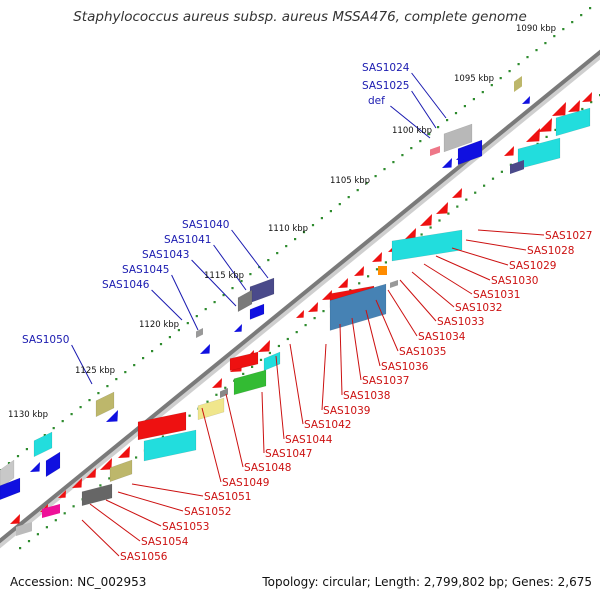 The width and height of the screenshot is (600, 600). Describe the element at coordinates (165, 542) in the screenshot. I see `gene-label-red: SAS1054` at that location.